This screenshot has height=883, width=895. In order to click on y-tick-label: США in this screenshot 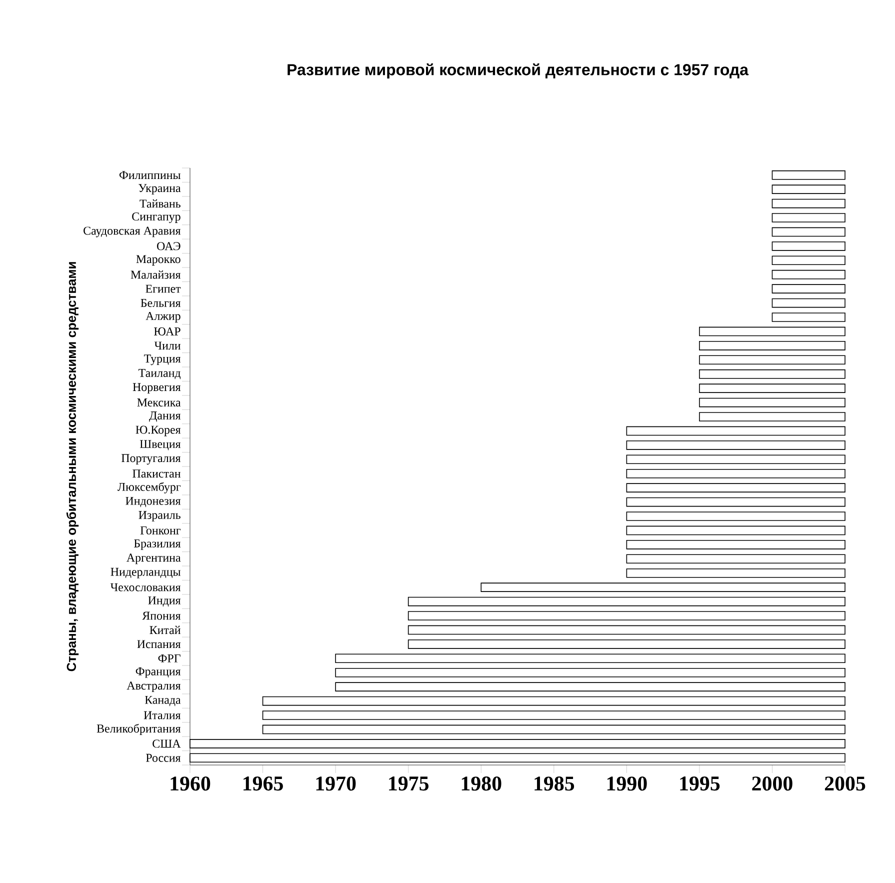, I will do `click(166, 744)`.